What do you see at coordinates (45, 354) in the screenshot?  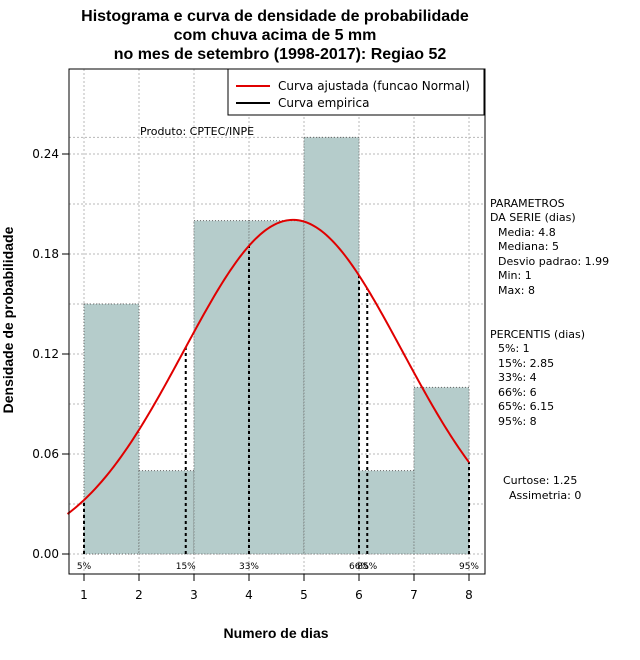 I see `y-tick-label-3: 0.12` at bounding box center [45, 354].